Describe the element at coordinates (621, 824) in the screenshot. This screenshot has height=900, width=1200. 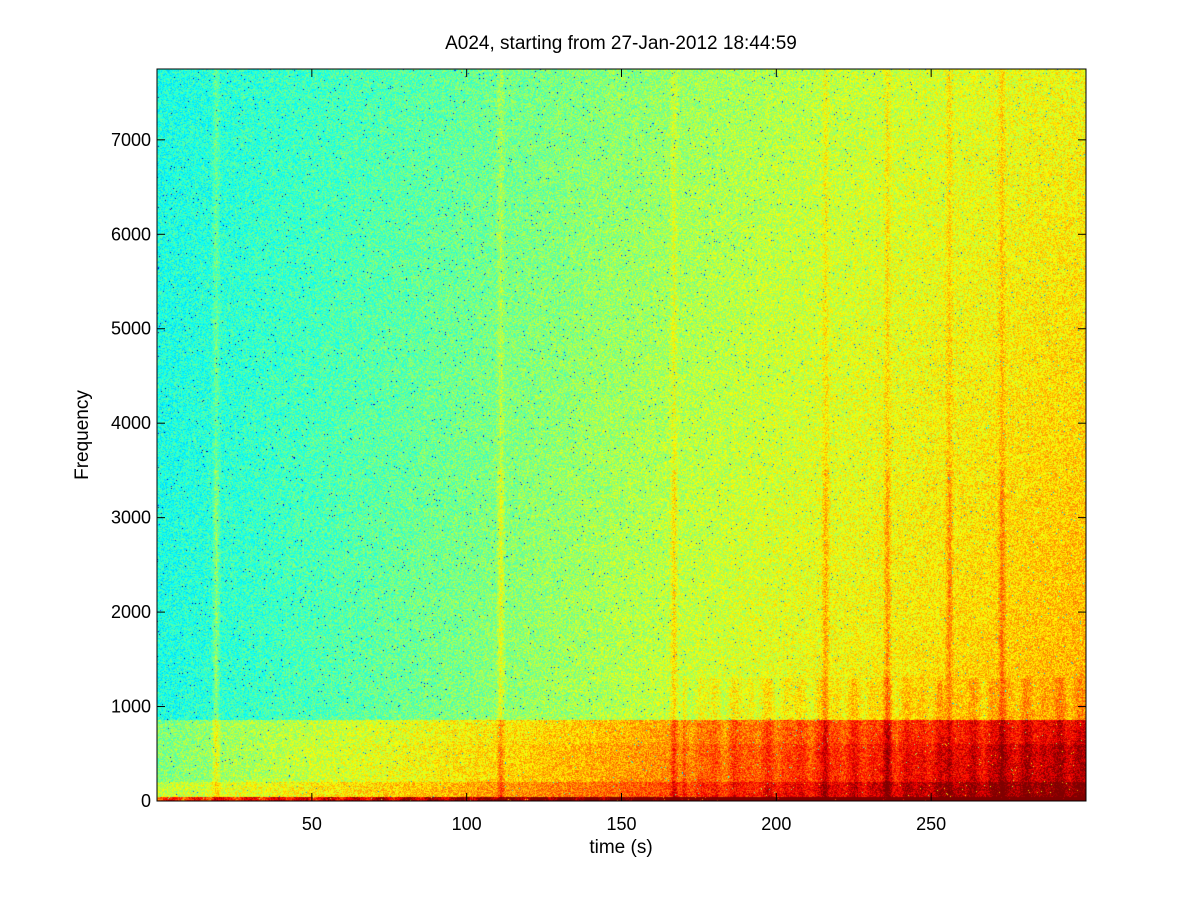
I see `x-tick-label: 150` at that location.